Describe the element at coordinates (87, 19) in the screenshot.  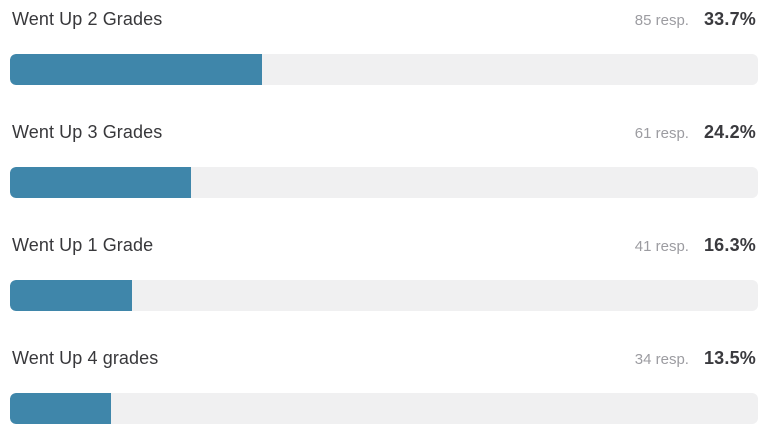
I see `answer-label: Went Up 2 Grades` at that location.